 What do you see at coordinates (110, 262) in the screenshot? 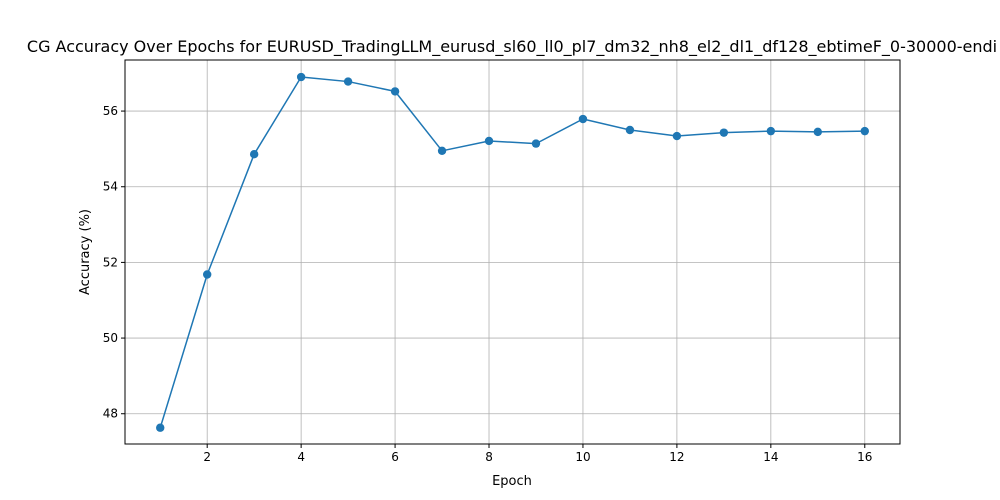
I see `y-tick-label: 52` at bounding box center [110, 262].